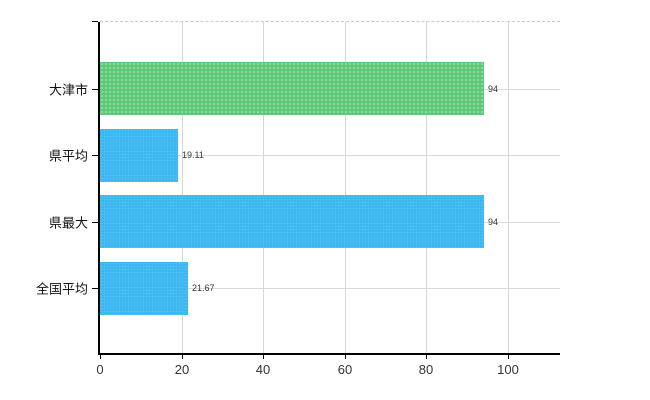 The height and width of the screenshot is (400, 650). What do you see at coordinates (508, 369) in the screenshot?
I see `x-tick-label: 100` at bounding box center [508, 369].